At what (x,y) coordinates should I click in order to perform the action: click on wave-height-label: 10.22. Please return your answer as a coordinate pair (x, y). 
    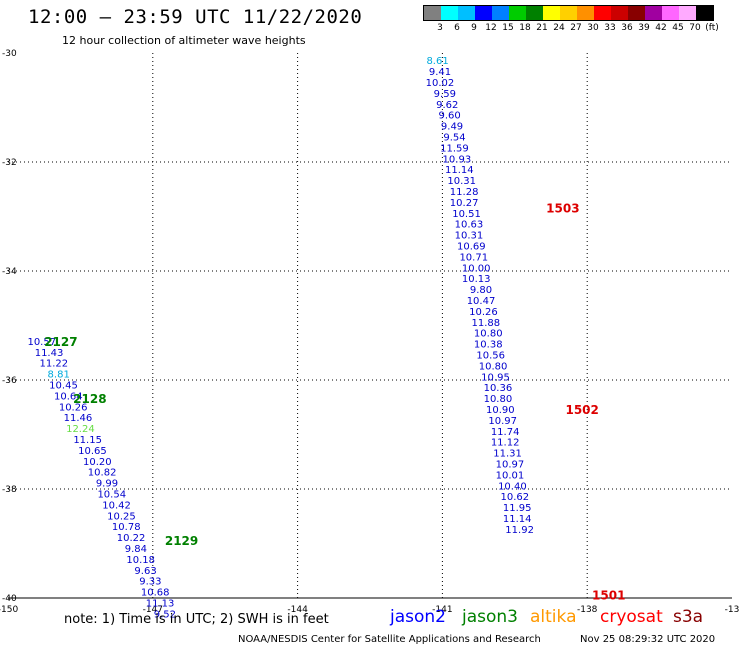
    Looking at the image, I should click on (131, 538).